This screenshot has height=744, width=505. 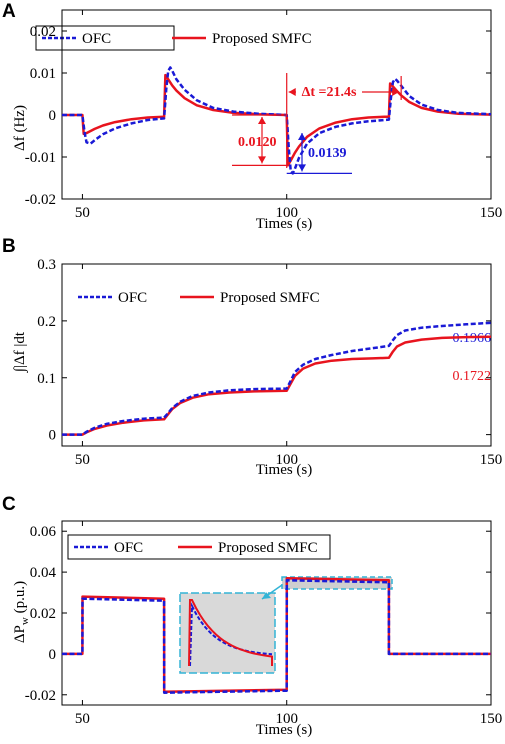 I want to click on panel-b-xtick-label: 150, so click(x=491, y=460).